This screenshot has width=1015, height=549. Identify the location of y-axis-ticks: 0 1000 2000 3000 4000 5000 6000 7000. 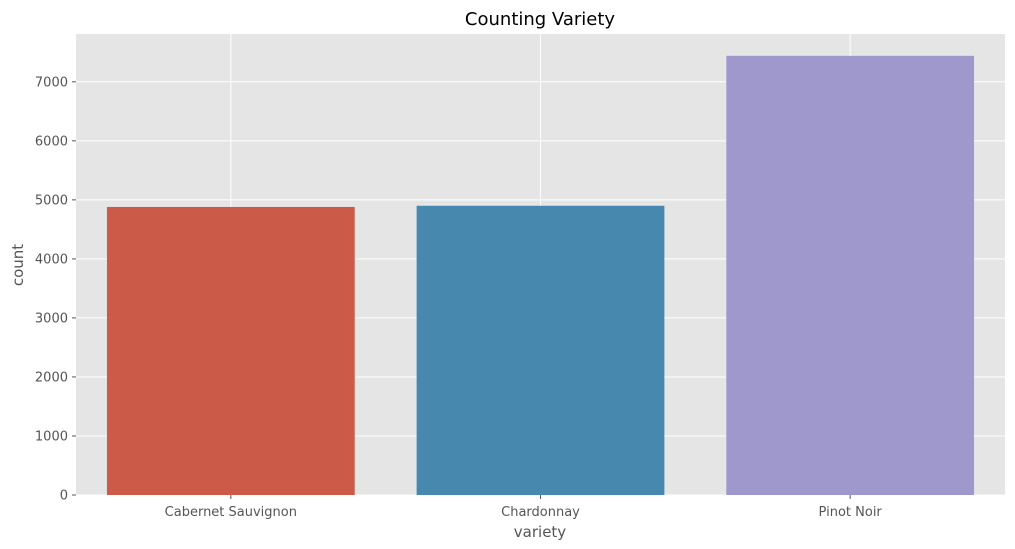
(55, 289).